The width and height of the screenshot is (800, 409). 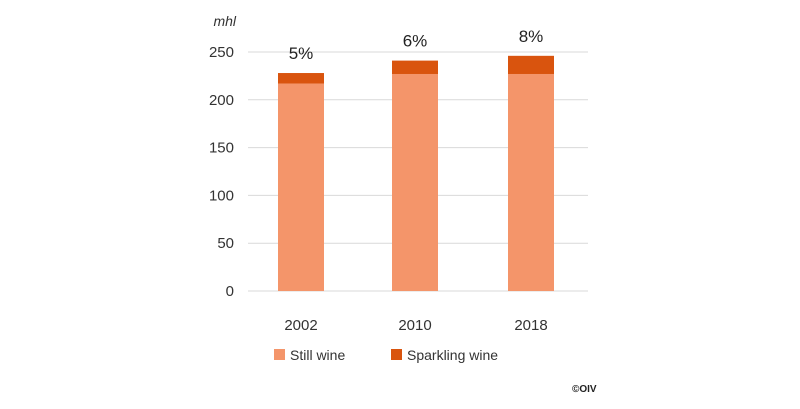 What do you see at coordinates (317, 355) in the screenshot?
I see `legend-label: Still wine` at bounding box center [317, 355].